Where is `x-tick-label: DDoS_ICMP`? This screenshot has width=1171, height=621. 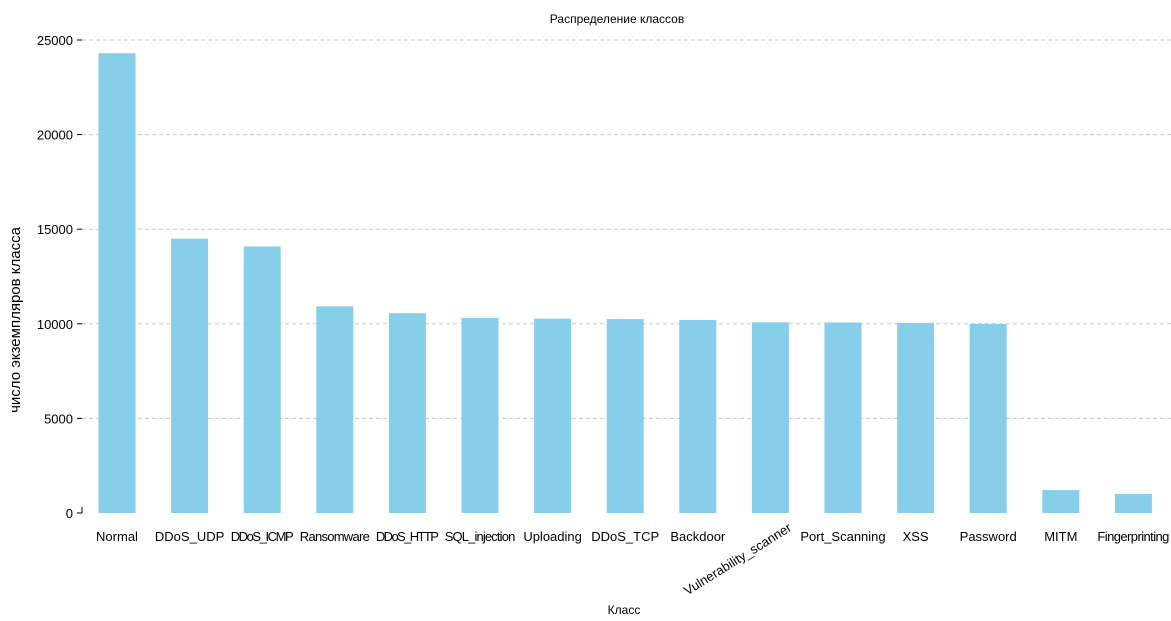 x-tick-label: DDoS_ICMP is located at coordinates (262, 536).